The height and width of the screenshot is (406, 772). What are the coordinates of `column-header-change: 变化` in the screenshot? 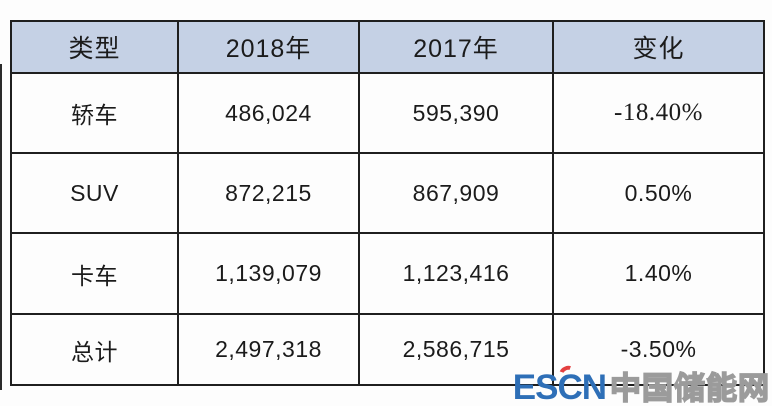 It's located at (658, 47).